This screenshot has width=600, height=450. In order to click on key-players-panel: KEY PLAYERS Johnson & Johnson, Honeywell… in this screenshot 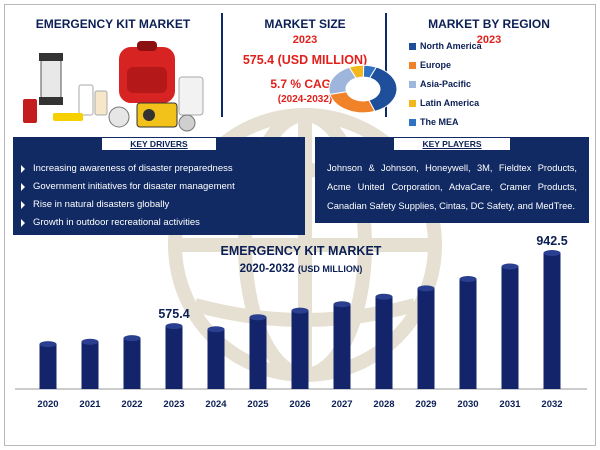, I will do `click(452, 180)`.